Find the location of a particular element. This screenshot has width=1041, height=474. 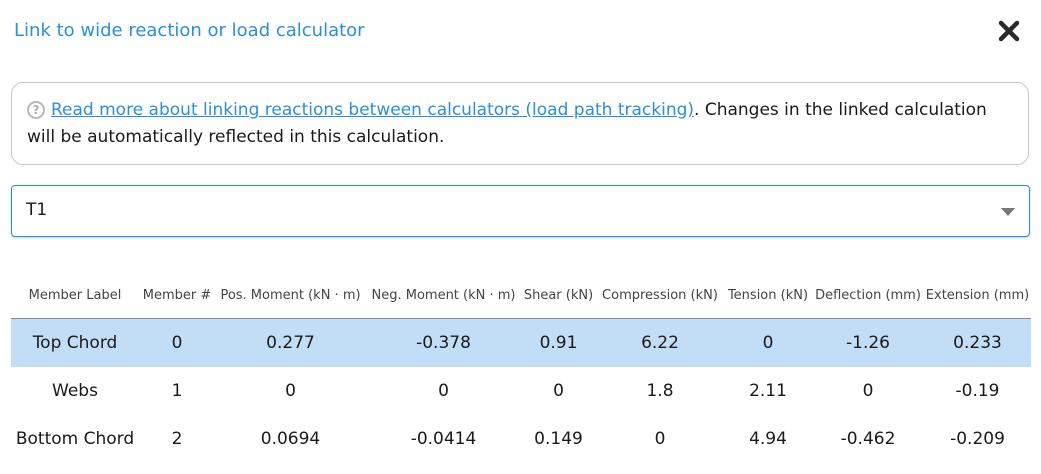

header-pos-moment: Pos. Moment (kN · m) is located at coordinates (290, 295).